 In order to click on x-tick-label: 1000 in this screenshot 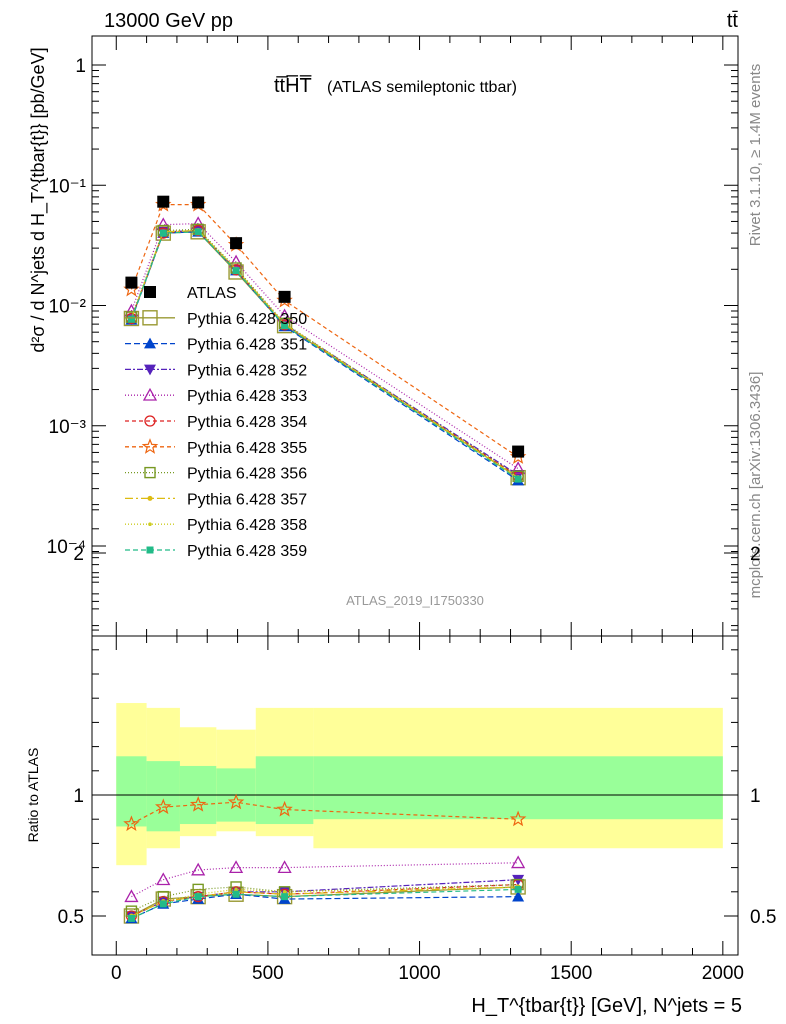, I will do `click(419, 973)`.